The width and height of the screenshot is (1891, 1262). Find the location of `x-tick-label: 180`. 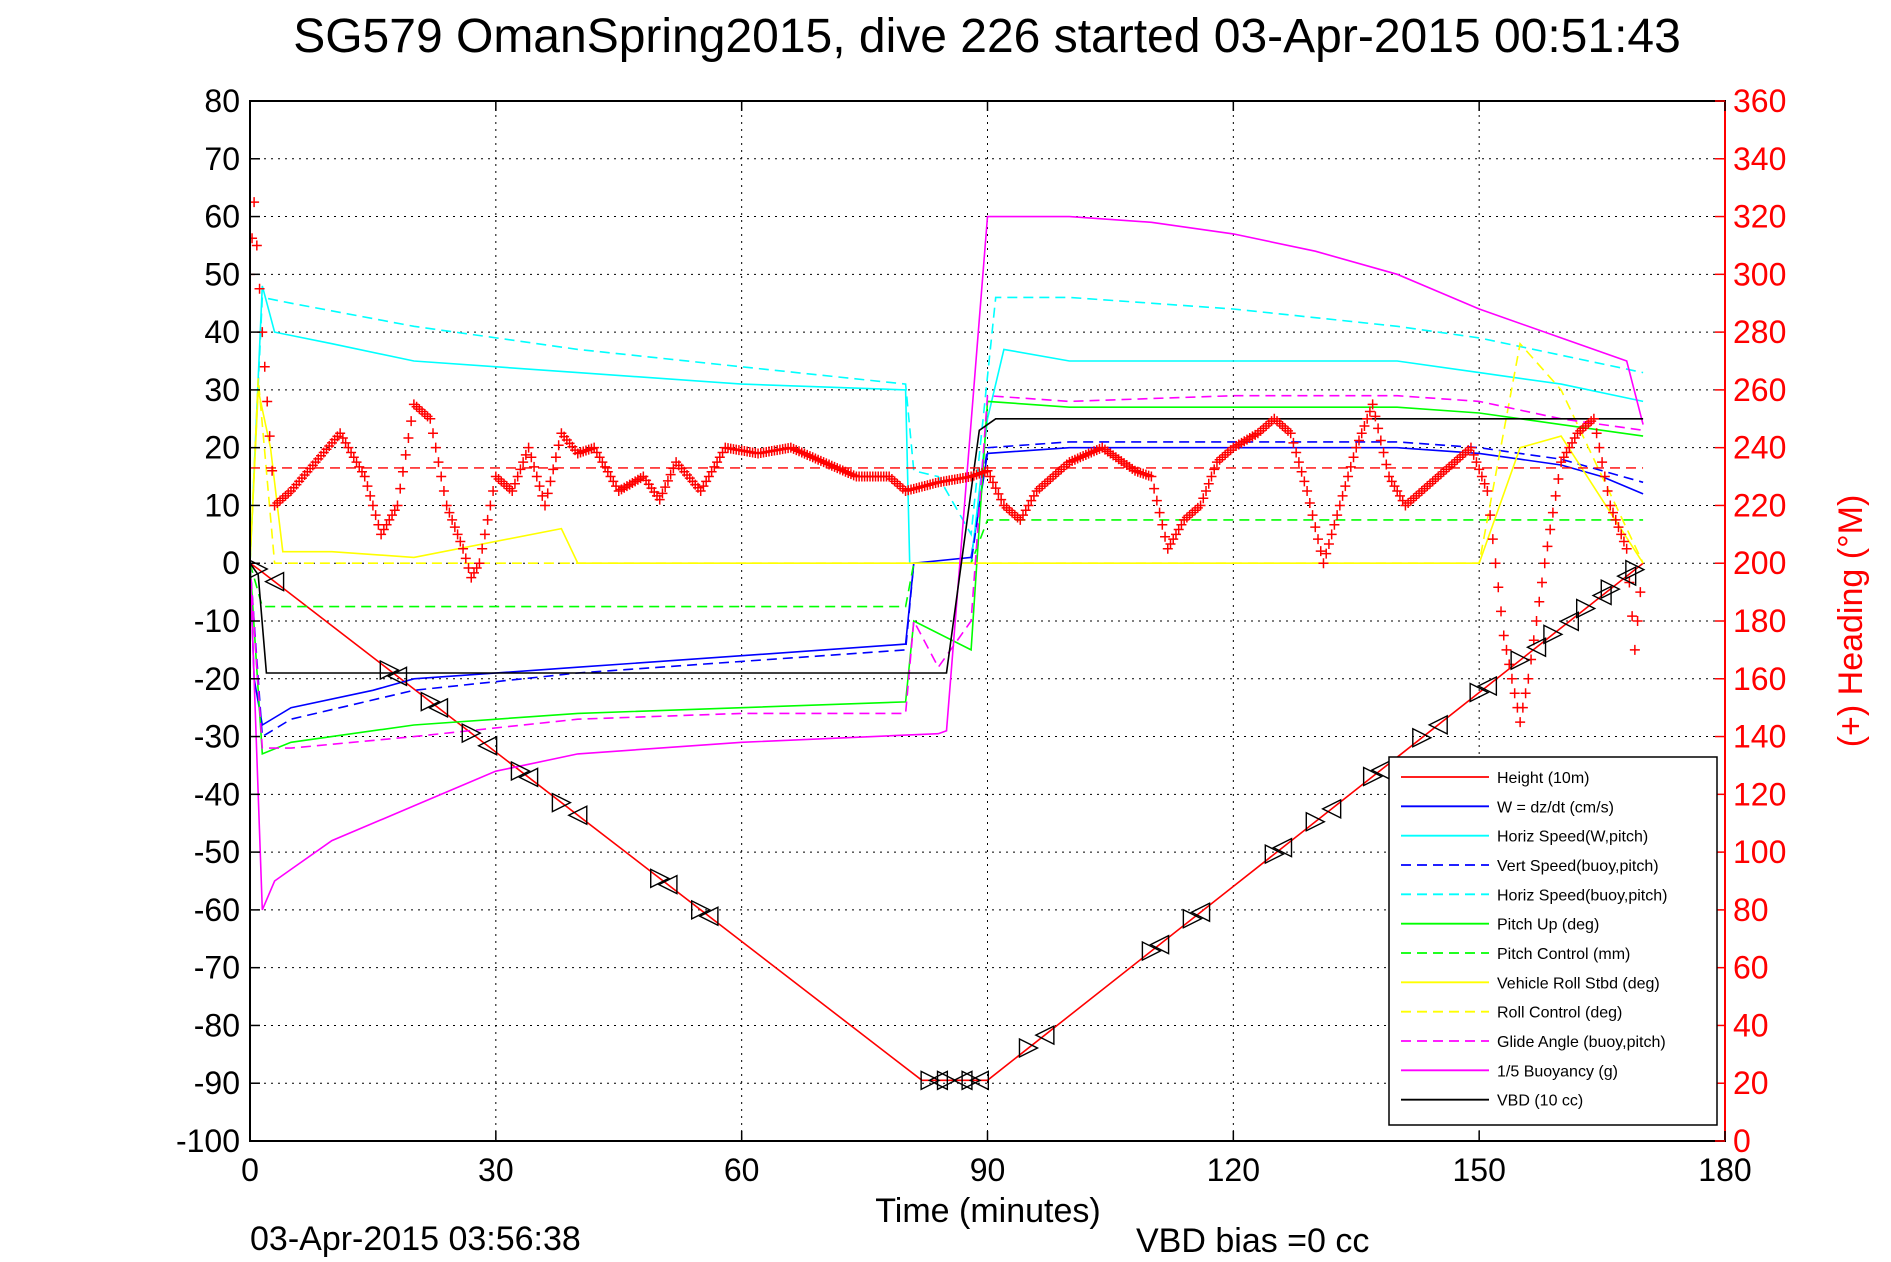

x-tick-label: 180 is located at coordinates (1724, 1170).